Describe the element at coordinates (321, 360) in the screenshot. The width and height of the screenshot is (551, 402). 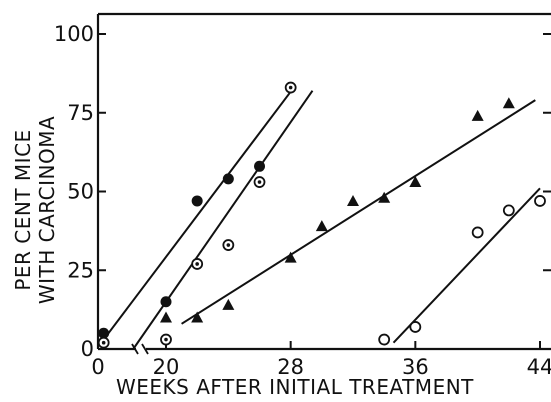
I see `x-axis-ticks: 0 20 28 36 44` at that location.